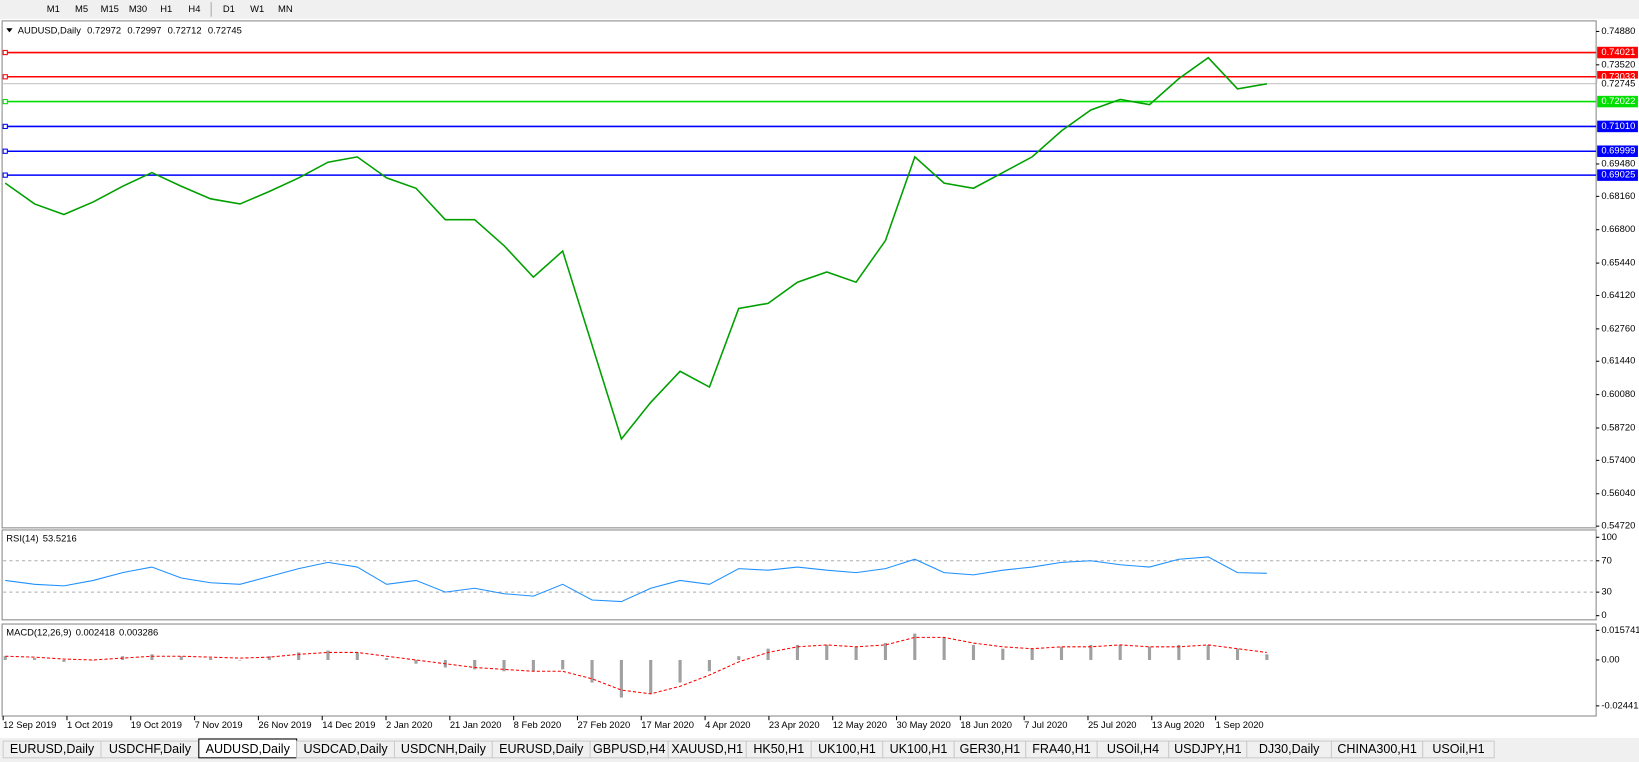 This screenshot has height=762, width=1639. Describe the element at coordinates (629, 749) in the screenshot. I see `tab: GBPUSD,H4` at that location.